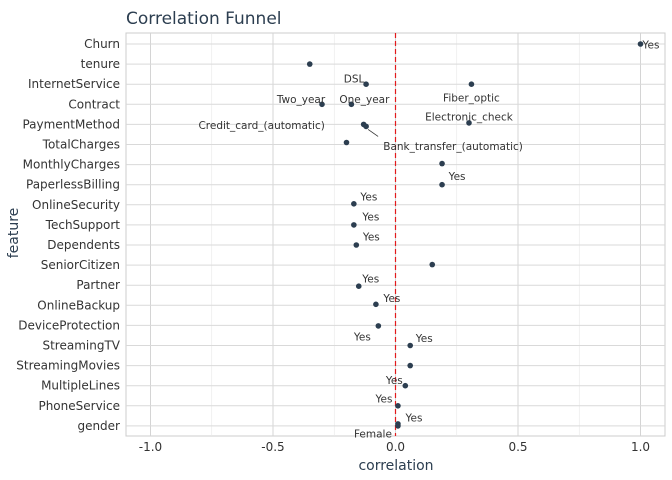  I want to click on y-tick-label: SeniorCitizen, so click(80, 265).